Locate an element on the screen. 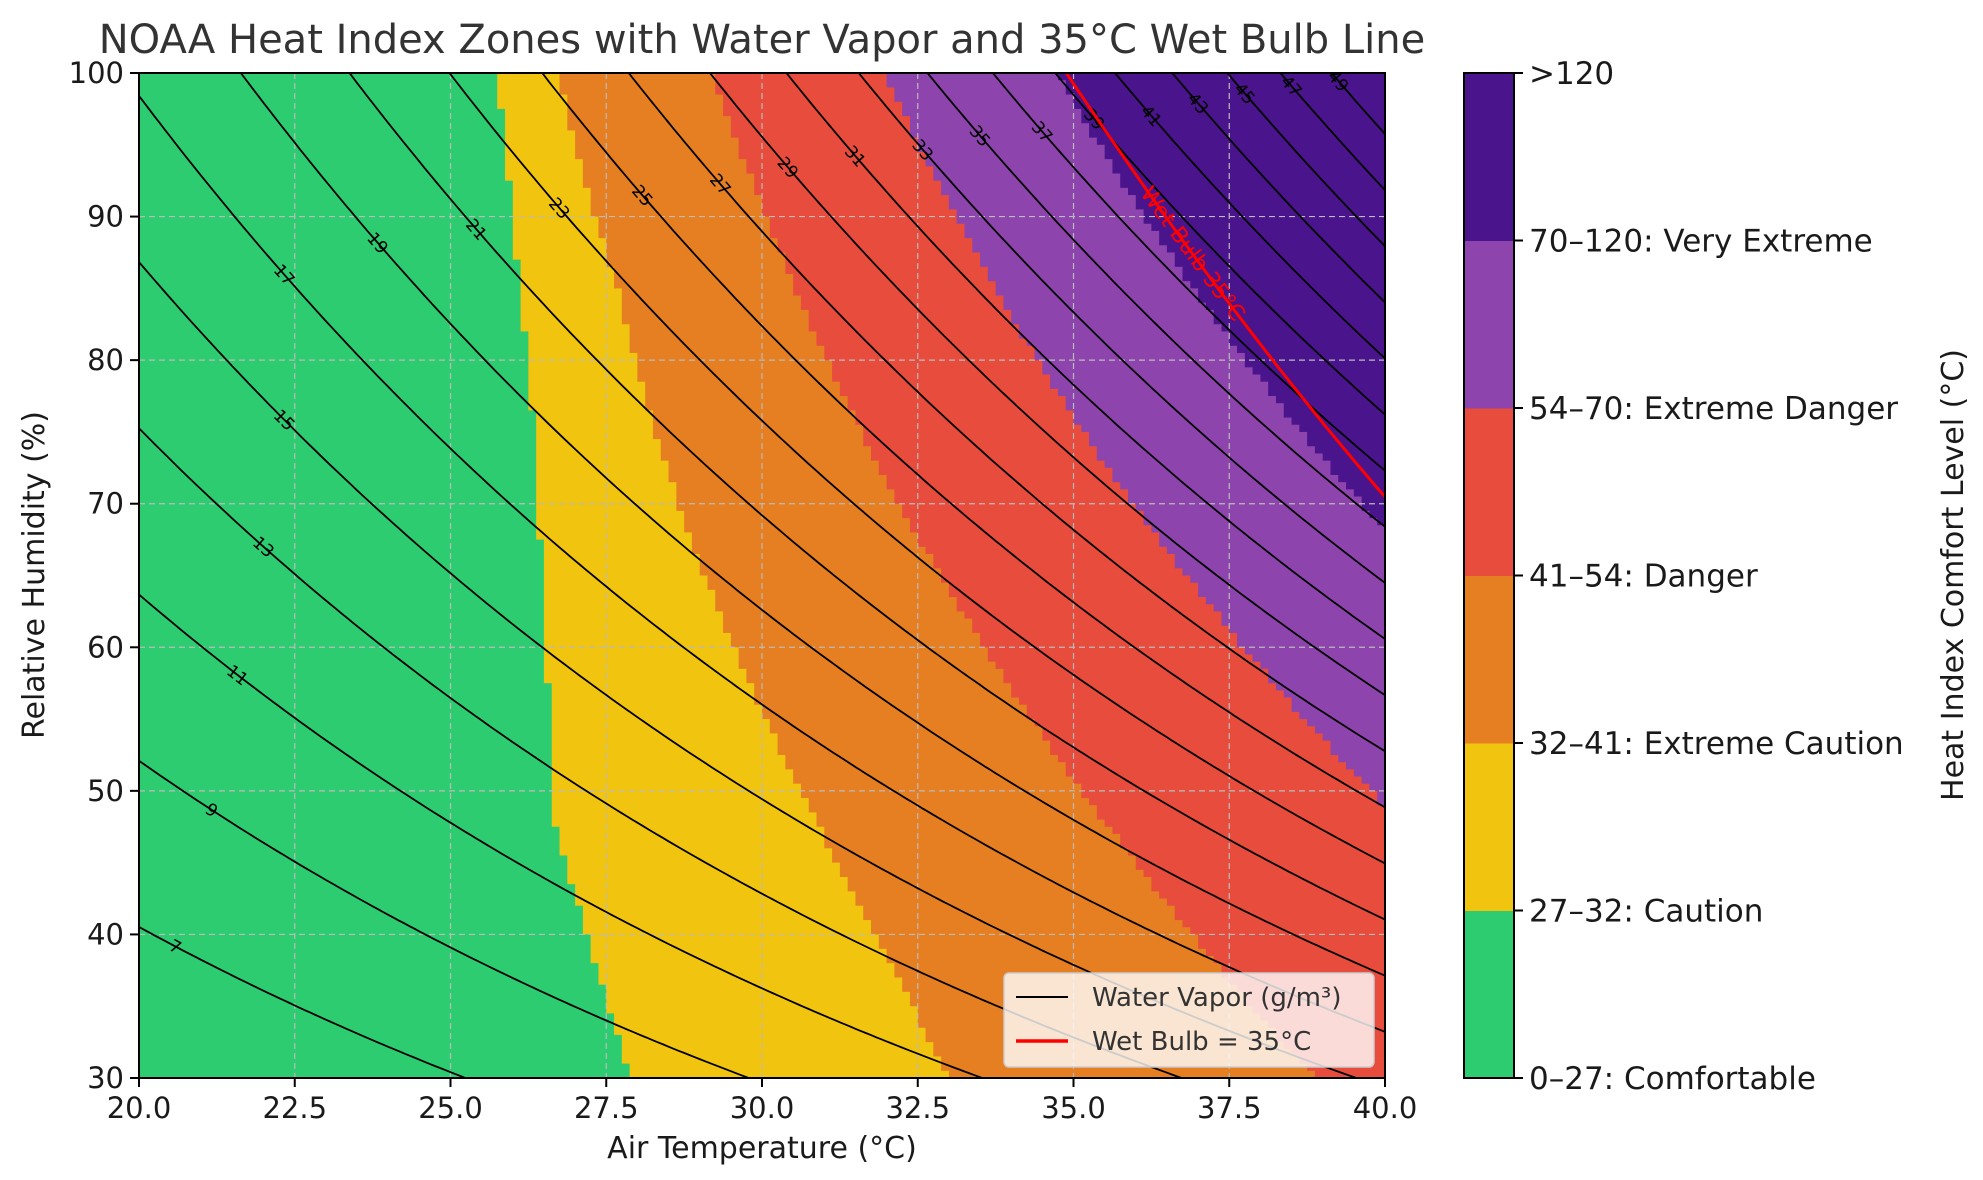 The height and width of the screenshot is (1180, 1983). legend-box is located at coordinates (1189, 1020).